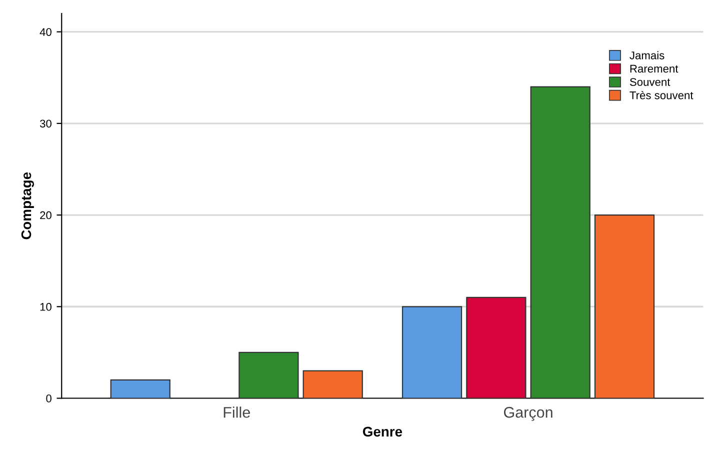 The height and width of the screenshot is (450, 725). I want to click on y-tick-label: 0, so click(49, 398).